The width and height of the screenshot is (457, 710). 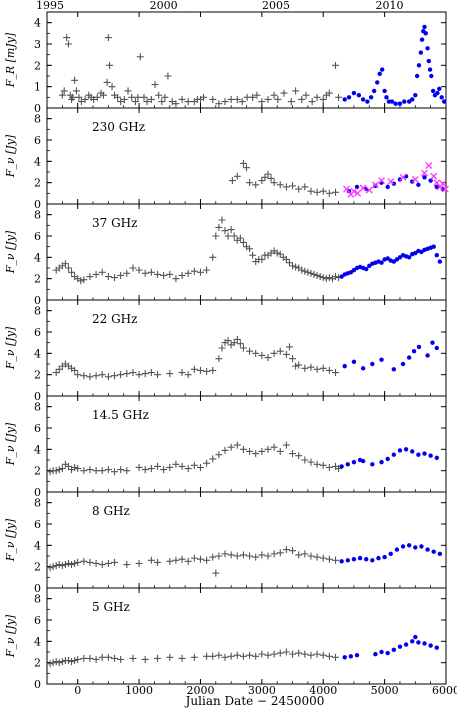 I want to click on y-tick-label: 0, so click(x=37, y=588).